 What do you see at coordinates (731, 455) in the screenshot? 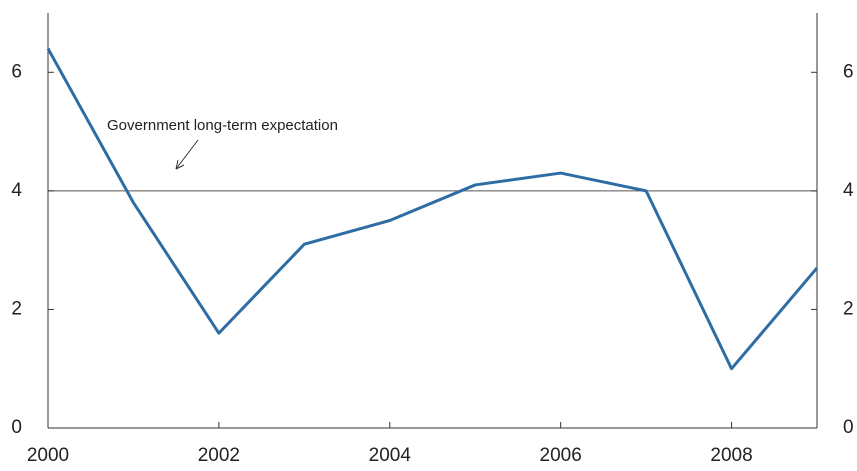
I see `x-tick-label: 2008` at bounding box center [731, 455].